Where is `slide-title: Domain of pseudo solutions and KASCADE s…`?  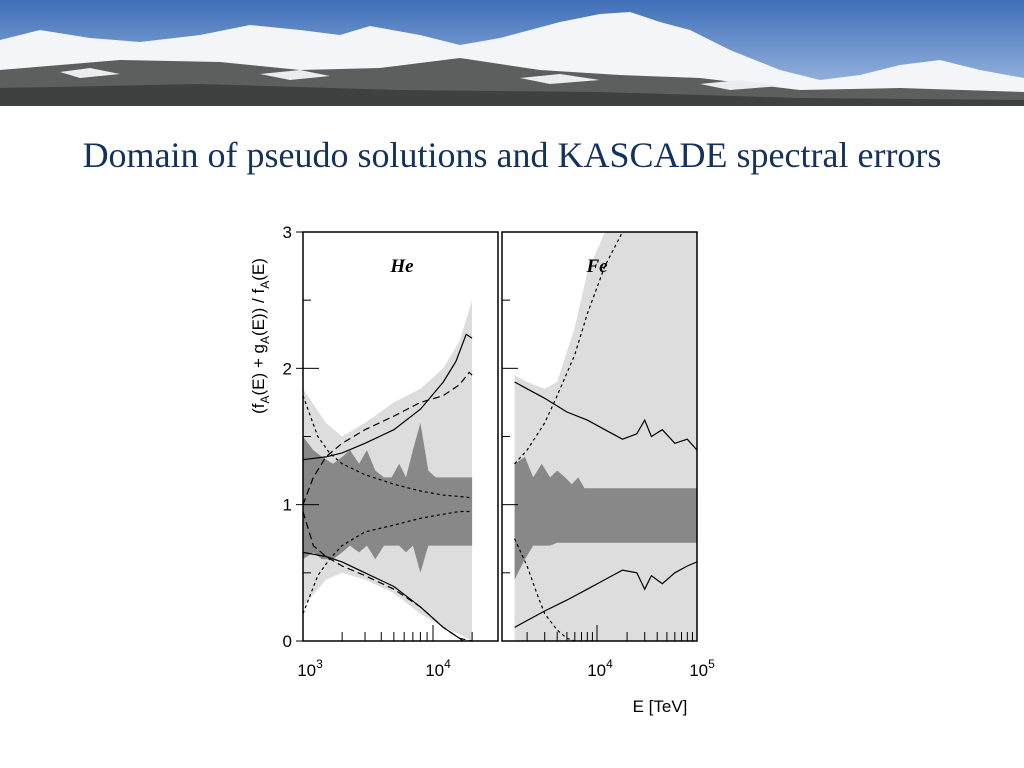 slide-title: Domain of pseudo solutions and KASCADE s… is located at coordinates (512, 155).